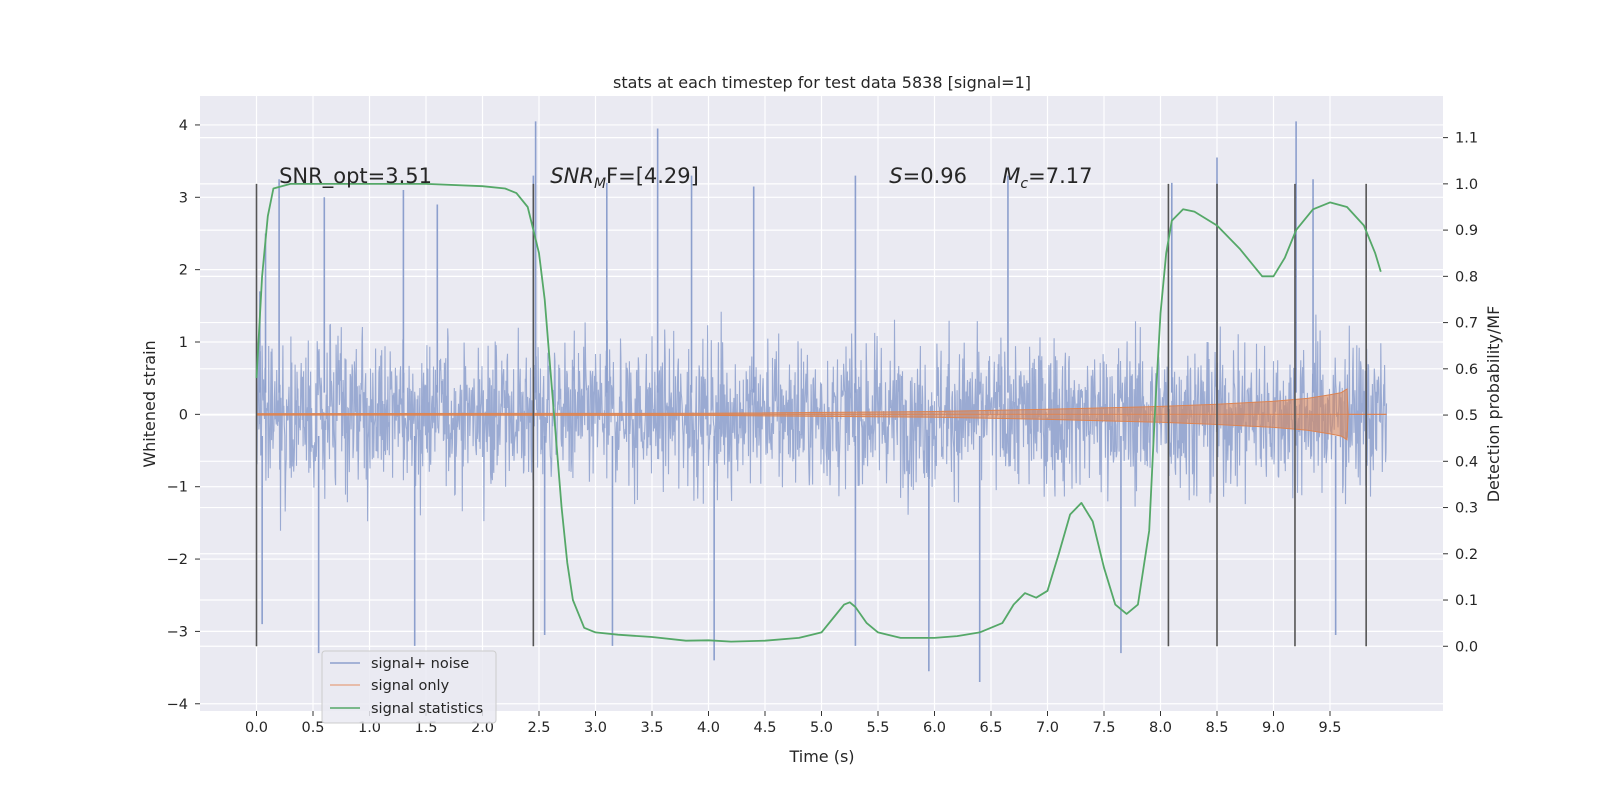  Describe the element at coordinates (764, 728) in the screenshot. I see `x-tick-label: 4.5` at that location.